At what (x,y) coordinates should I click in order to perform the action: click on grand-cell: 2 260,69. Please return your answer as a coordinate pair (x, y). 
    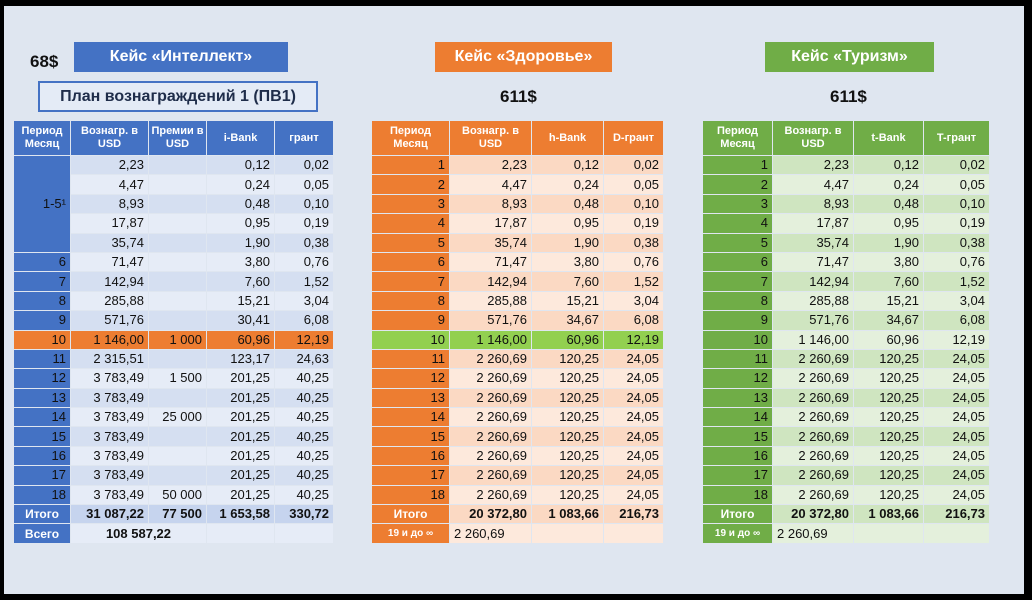
    Looking at the image, I should click on (490, 533).